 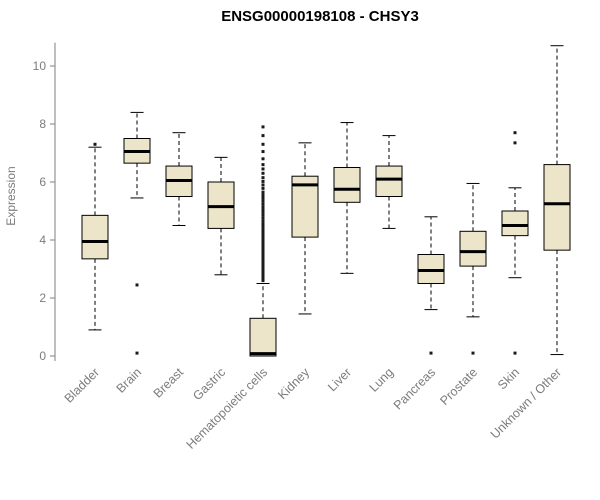 What do you see at coordinates (42, 182) in the screenshot?
I see `y-tick-label: 6` at bounding box center [42, 182].